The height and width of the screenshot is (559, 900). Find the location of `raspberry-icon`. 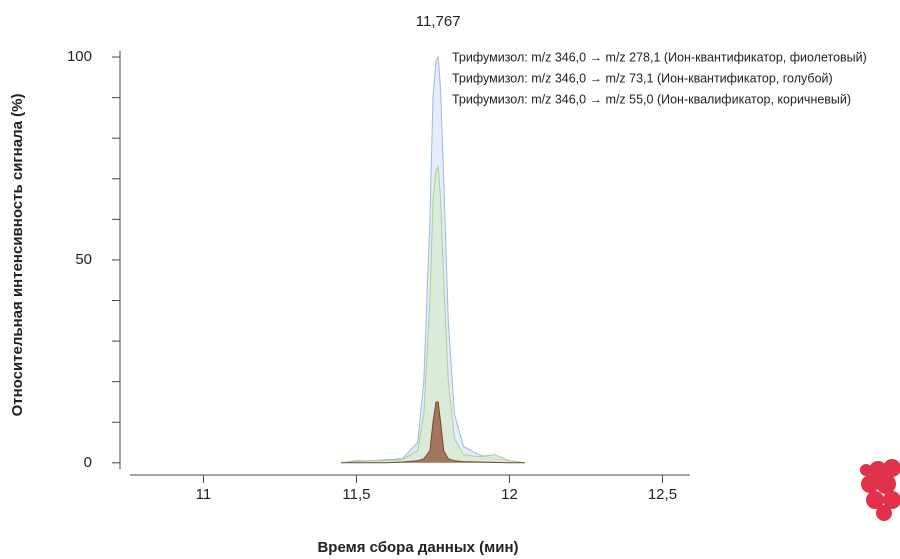

raspberry-icon is located at coordinates (880, 490).